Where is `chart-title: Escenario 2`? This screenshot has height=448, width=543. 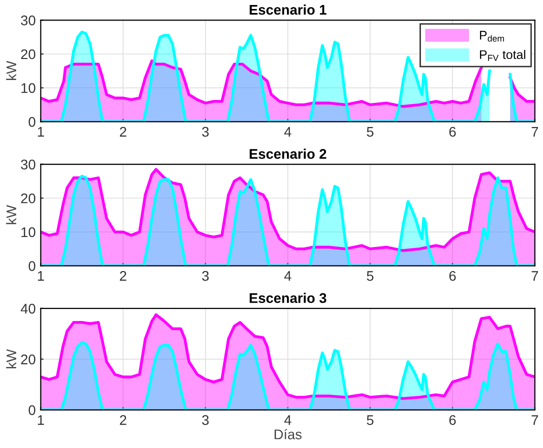 chart-title: Escenario 2 is located at coordinates (288, 153).